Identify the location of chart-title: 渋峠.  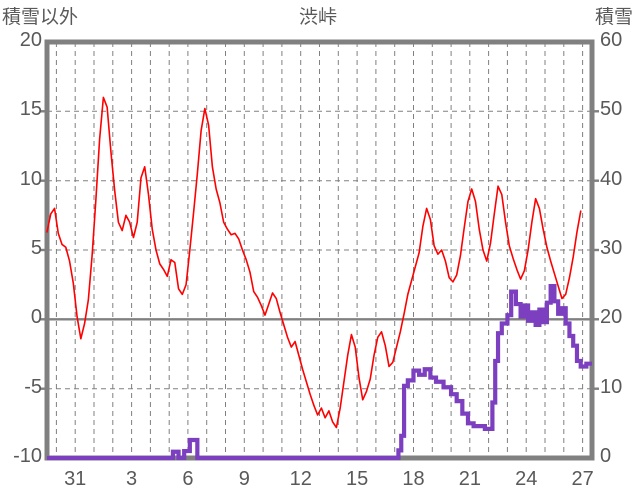
(317, 17).